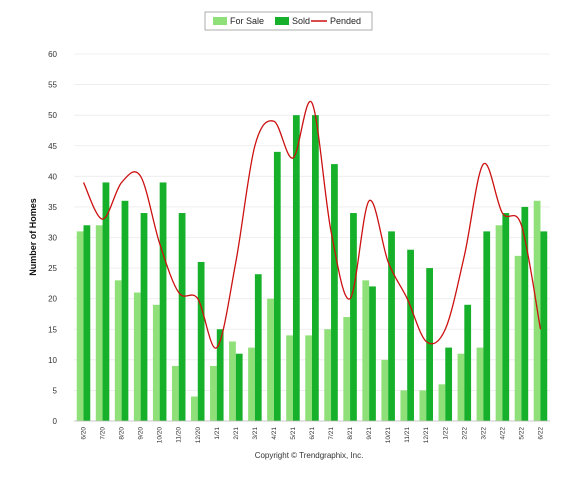 The image size is (576, 480). I want to click on y-axis-ticks: 0 5 10 15 20 25 30 35 40 45 50 55 60, so click(52, 238).